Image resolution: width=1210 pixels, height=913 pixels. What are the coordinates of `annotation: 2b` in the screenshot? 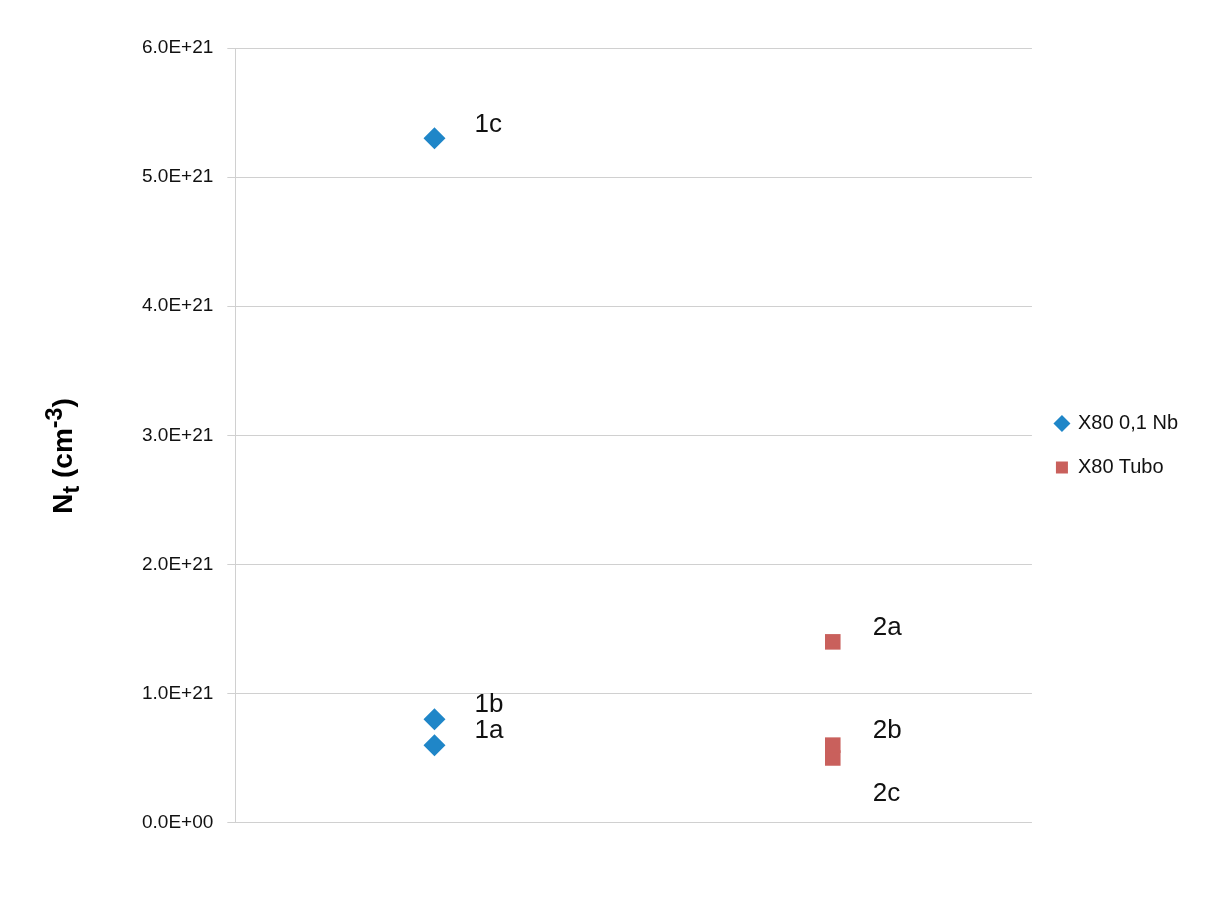 It's located at (887, 729).